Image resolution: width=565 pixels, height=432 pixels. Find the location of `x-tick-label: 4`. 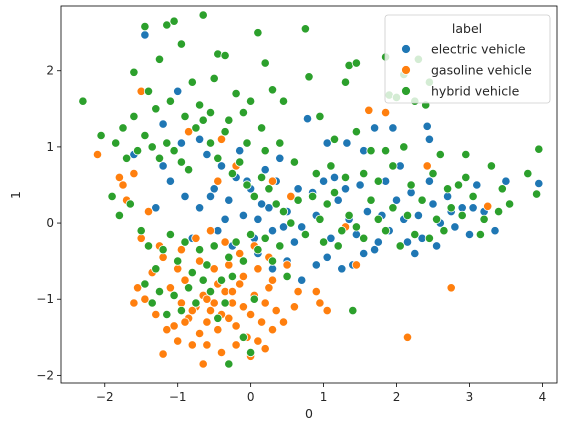

x-tick-label: 4 is located at coordinates (543, 397).